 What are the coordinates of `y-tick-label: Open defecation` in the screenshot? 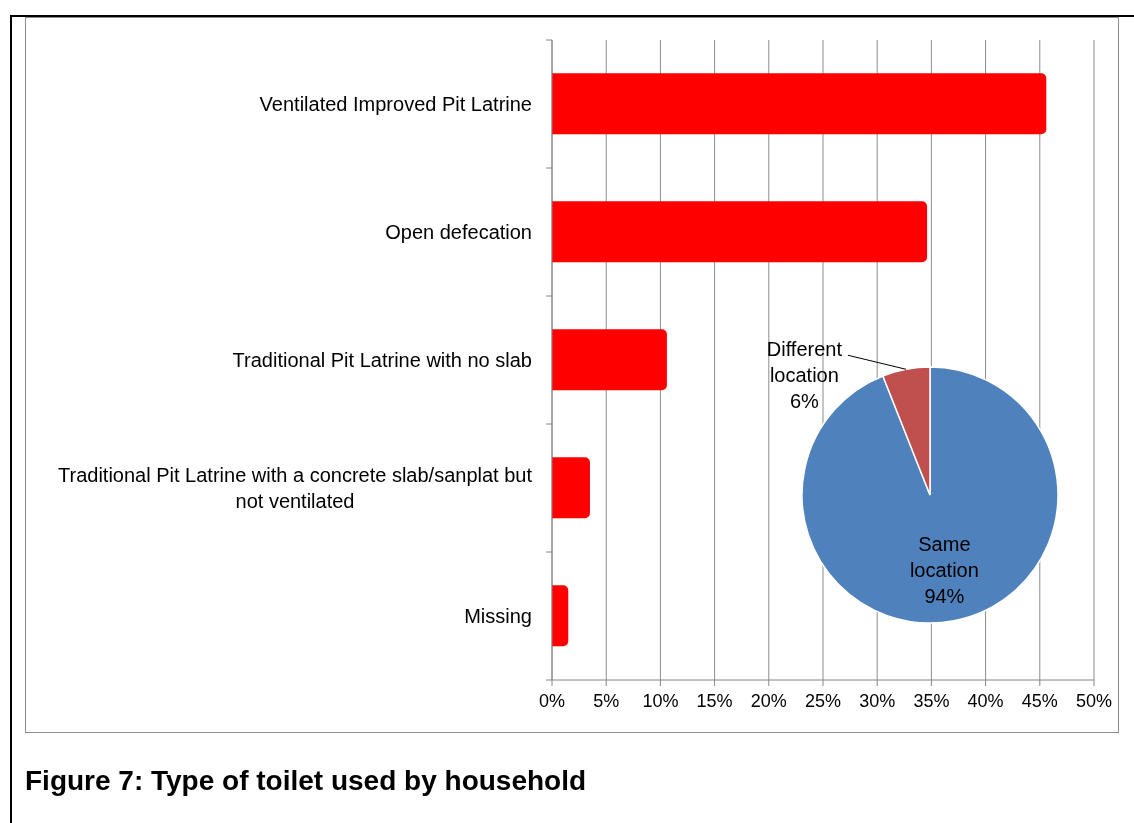 It's located at (458, 232).